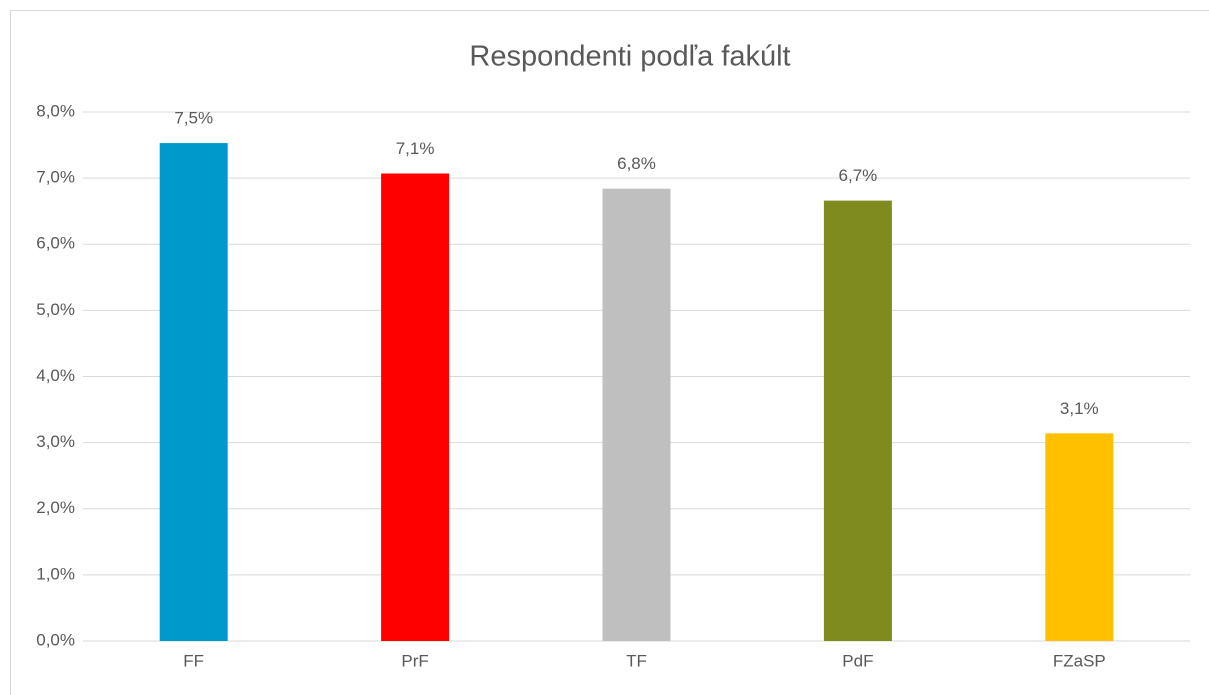  What do you see at coordinates (636, 163) in the screenshot?
I see `value-label: 6,8%` at bounding box center [636, 163].